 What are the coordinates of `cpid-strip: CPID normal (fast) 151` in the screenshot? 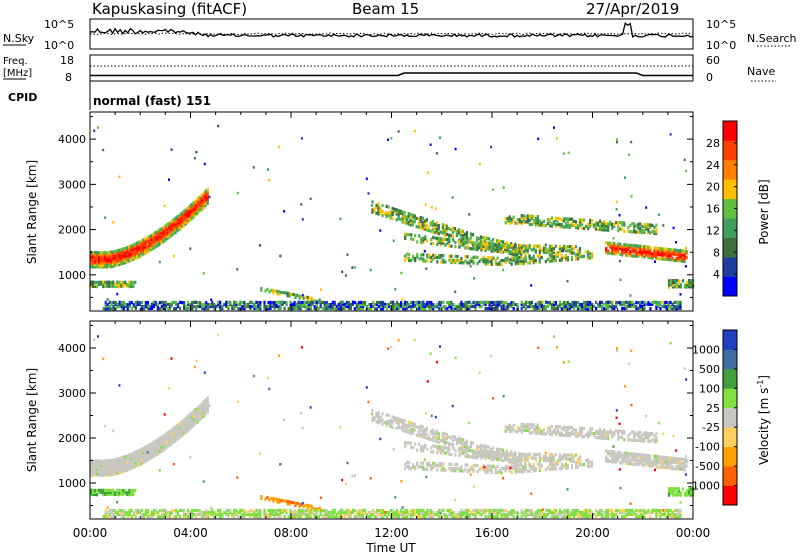 It's located at (109, 95).